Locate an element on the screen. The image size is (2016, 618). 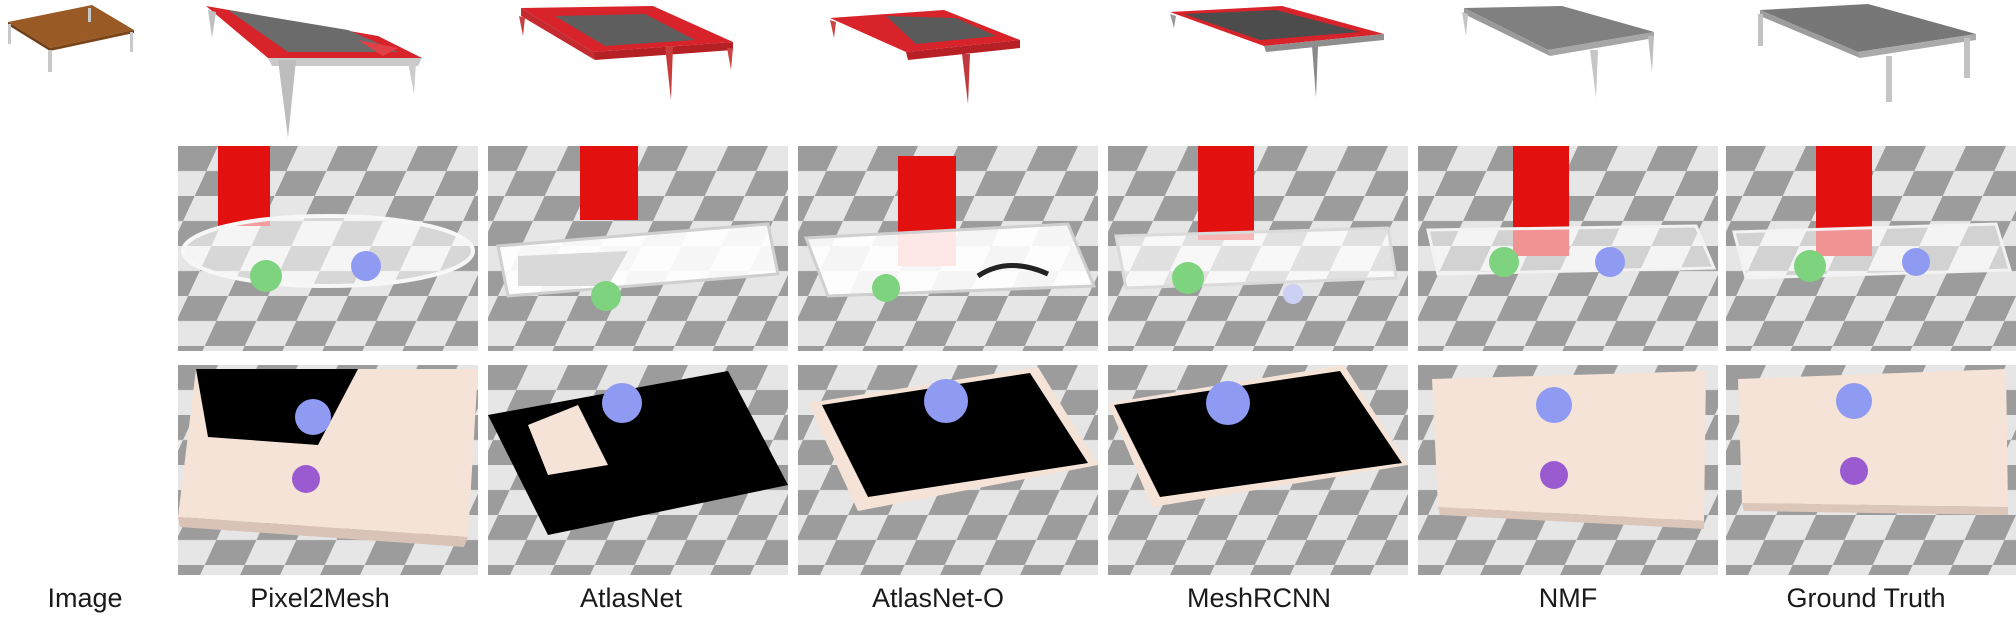
atlasnet-o-transparent-scene is located at coordinates (948, 248).